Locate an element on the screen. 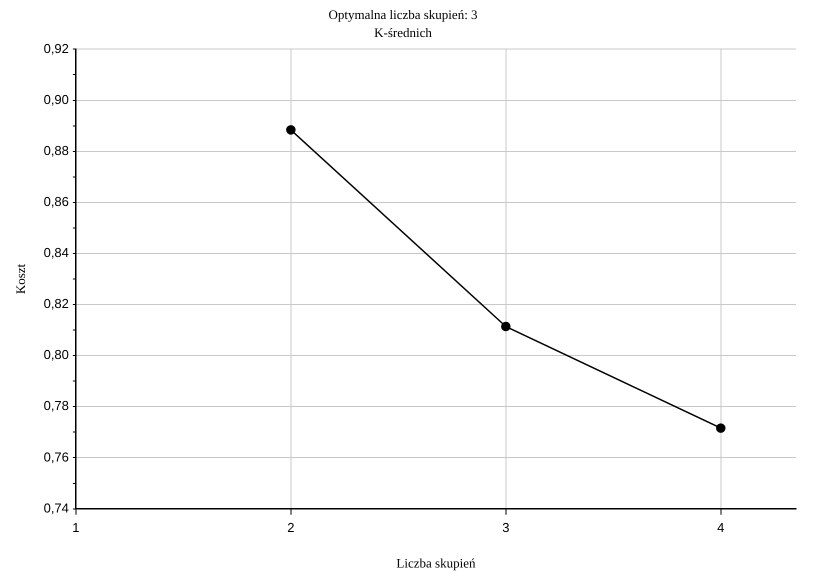 The image size is (824, 582). y-tick-label: 0,80 is located at coordinates (56, 354).